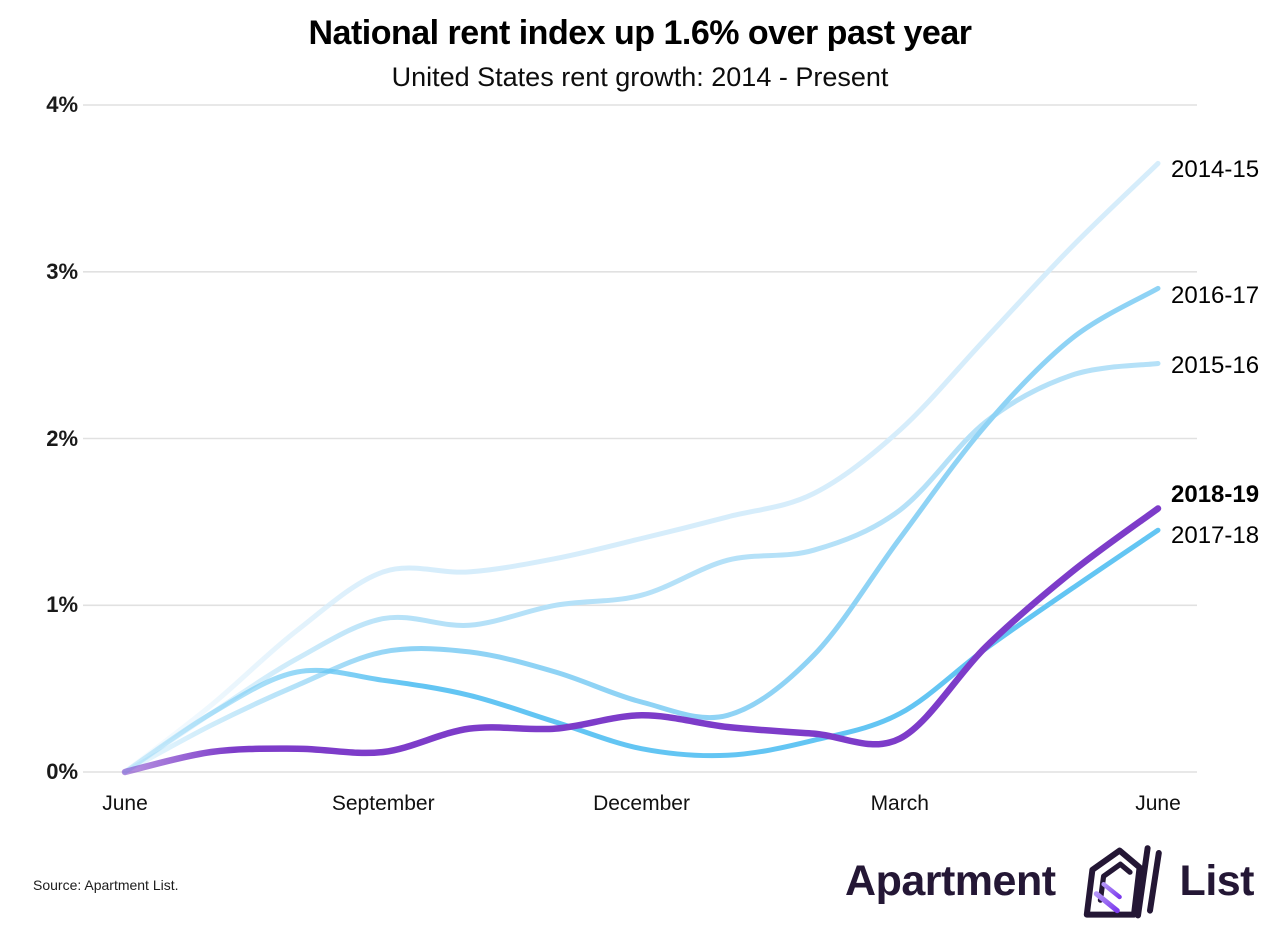 The height and width of the screenshot is (925, 1280). Describe the element at coordinates (1217, 880) in the screenshot. I see `logo-word-list: List` at that location.